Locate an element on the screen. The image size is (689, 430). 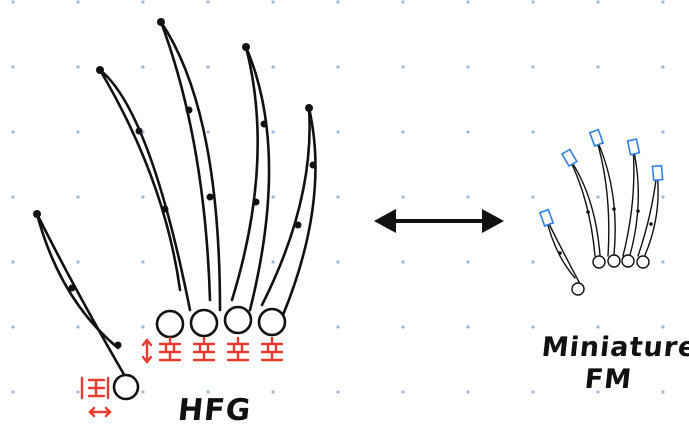
hfg-label: HFG is located at coordinates (215, 410).